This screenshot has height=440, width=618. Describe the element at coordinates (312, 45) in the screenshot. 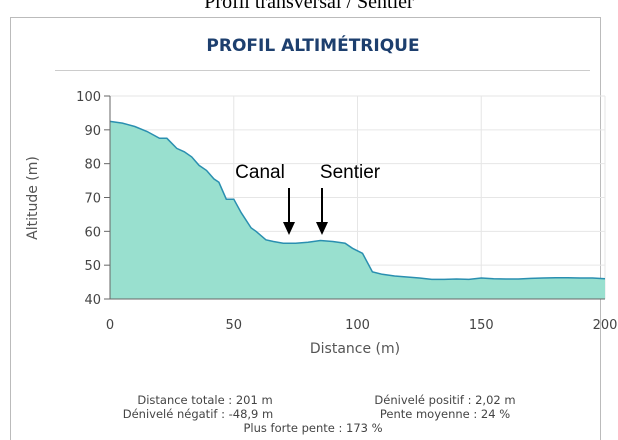

I see `chart-title: PROFIL ALTIMÉTRIQUE` at that location.